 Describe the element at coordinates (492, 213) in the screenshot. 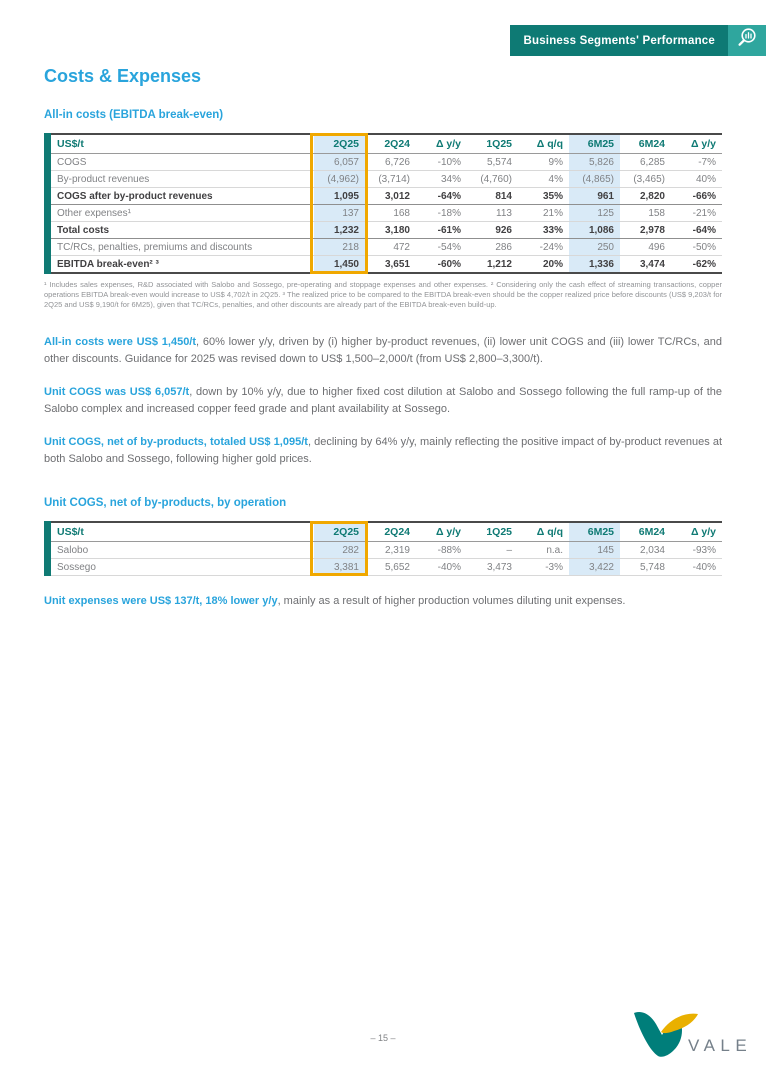

I see `table-cell: 113` at that location.